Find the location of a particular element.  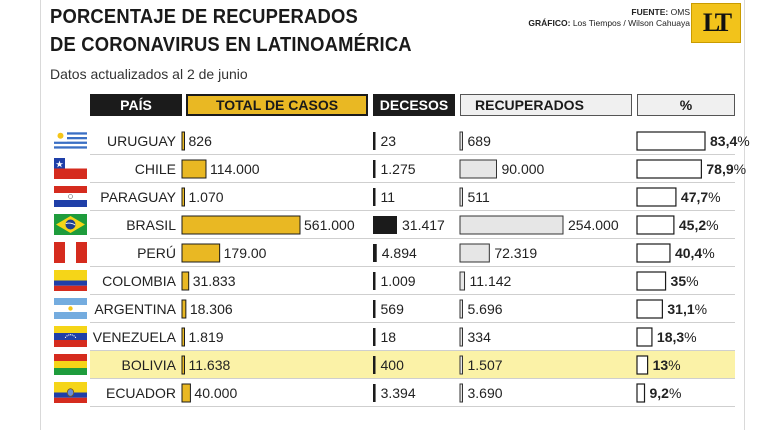

table-row: COLOMBIA 31.833 1.009 11.142 35% is located at coordinates (412, 281).